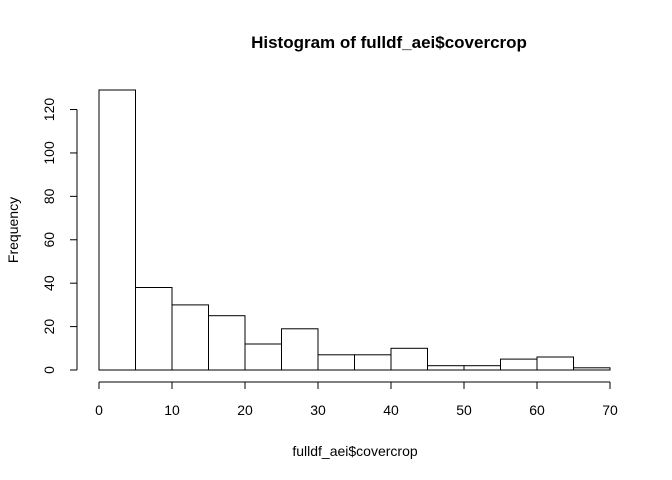  What do you see at coordinates (318, 410) in the screenshot?
I see `x-tick-label: 30` at bounding box center [318, 410].